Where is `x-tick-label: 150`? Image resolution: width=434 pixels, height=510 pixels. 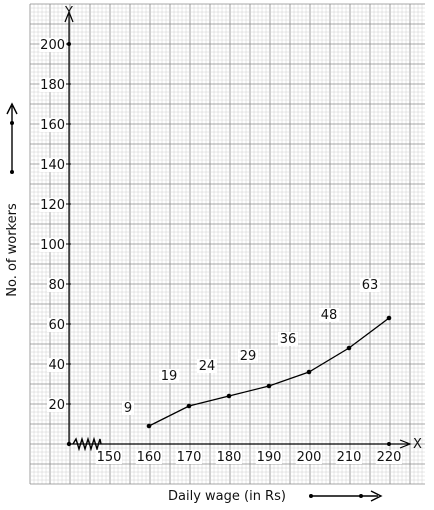 x-tick-label: 150 is located at coordinates (109, 457).